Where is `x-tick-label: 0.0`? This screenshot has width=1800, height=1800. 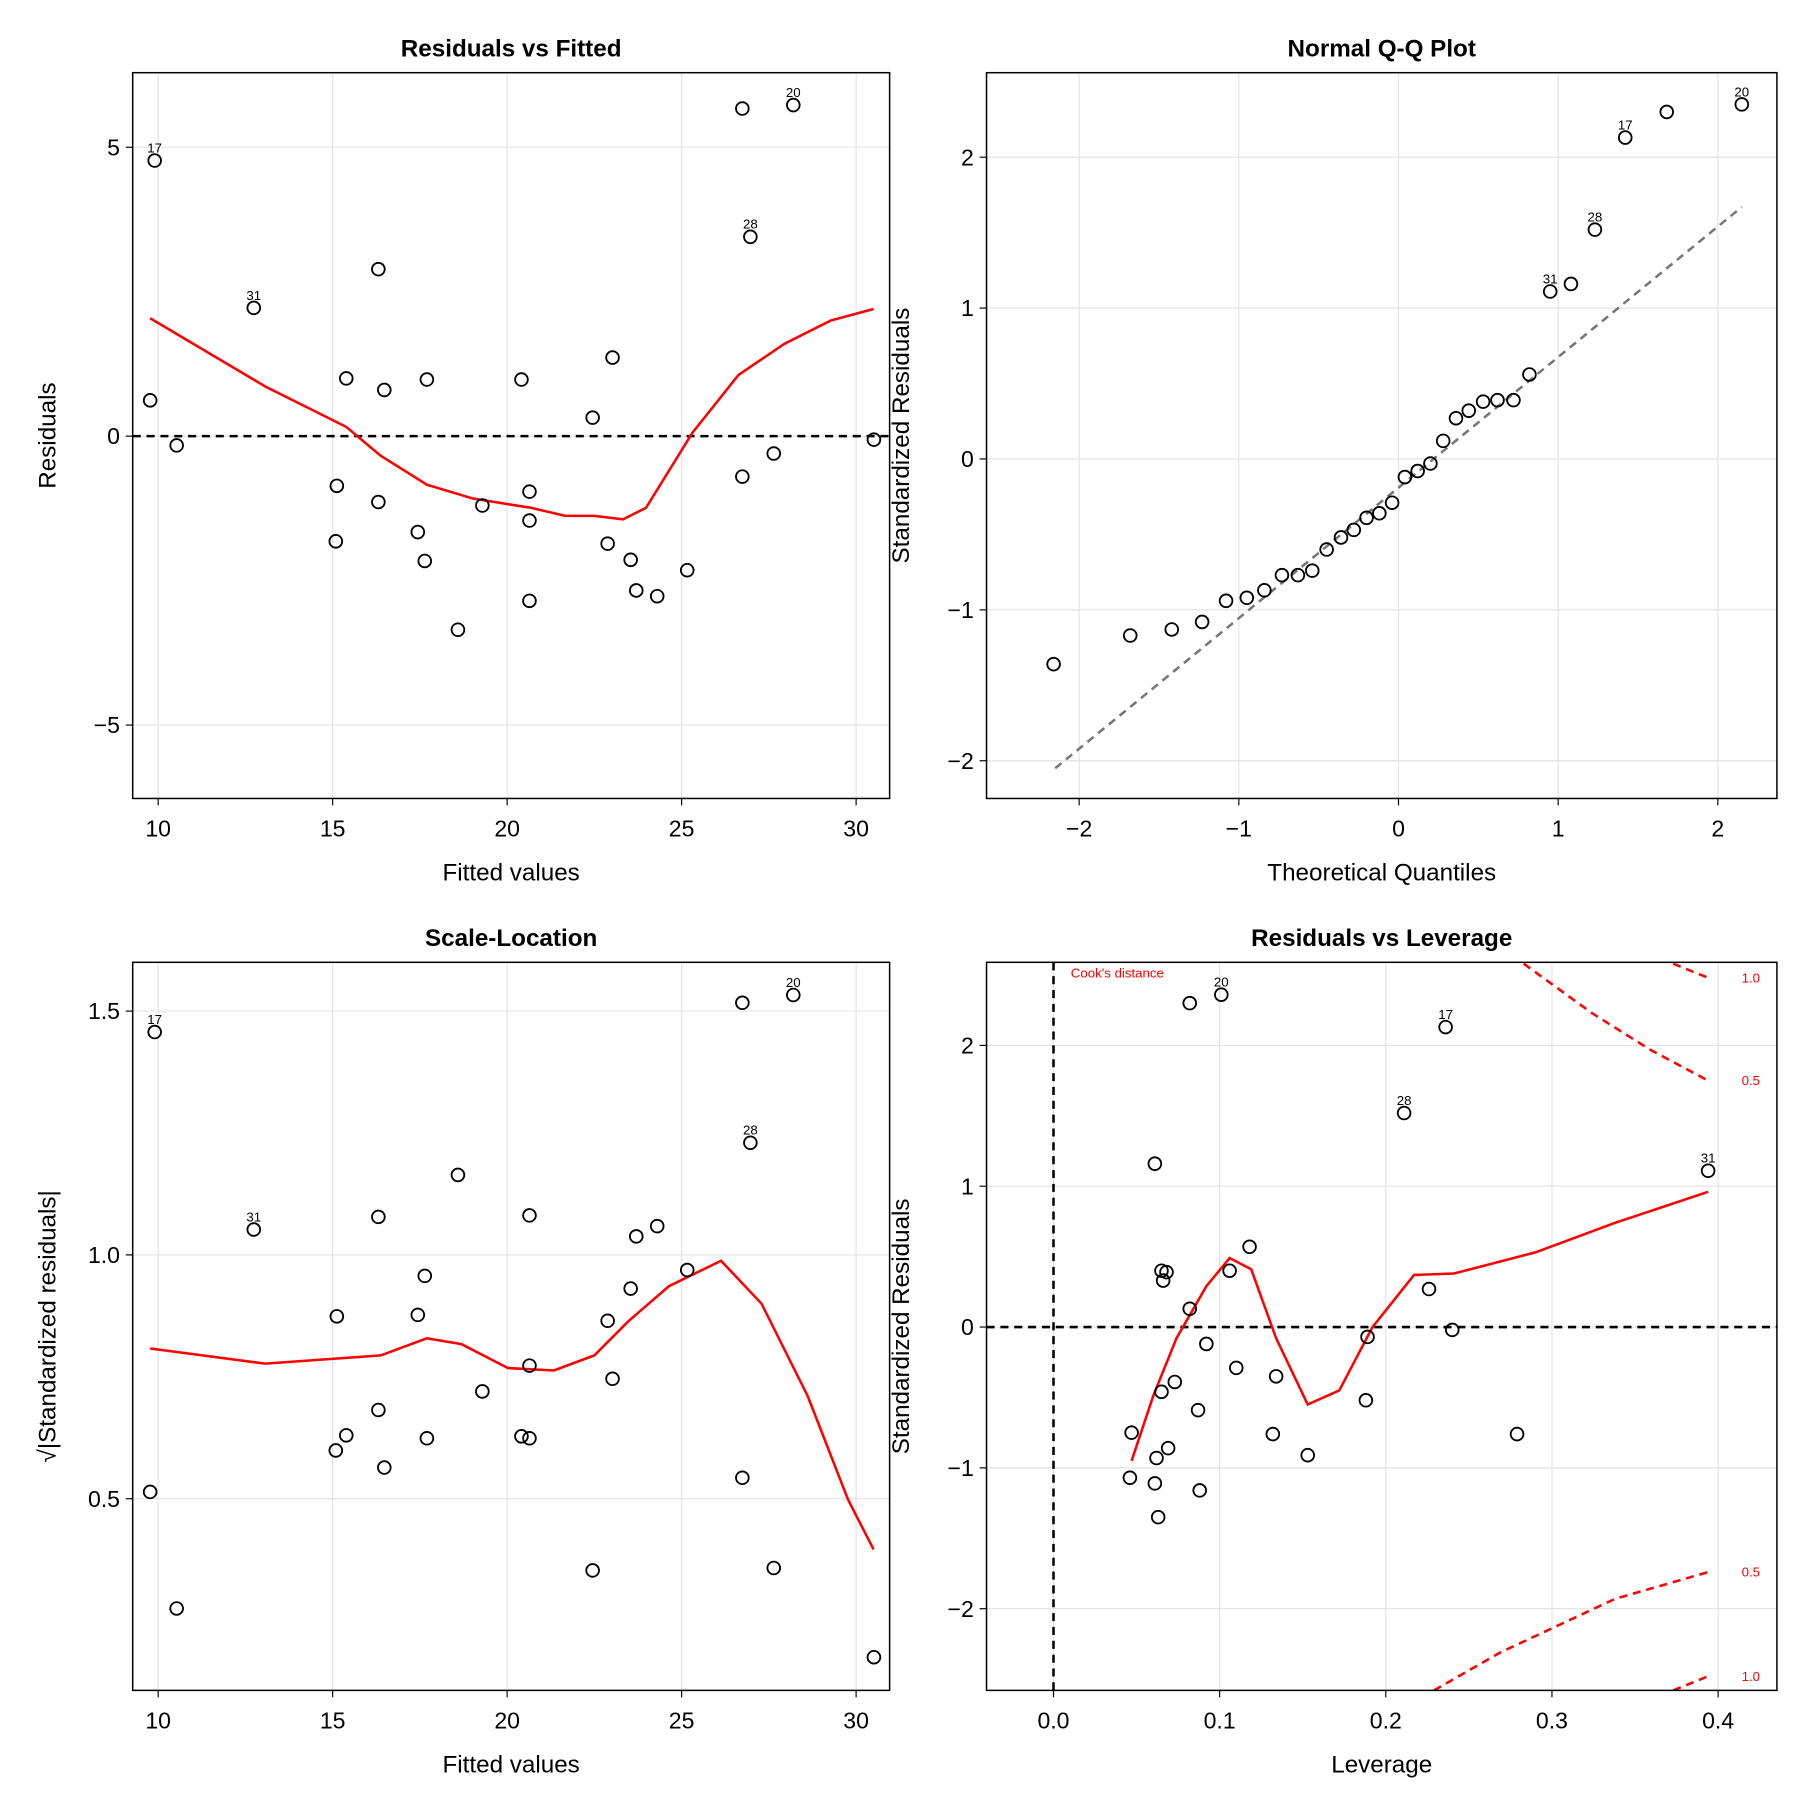
x-tick-label: 0.0 is located at coordinates (1053, 1720).